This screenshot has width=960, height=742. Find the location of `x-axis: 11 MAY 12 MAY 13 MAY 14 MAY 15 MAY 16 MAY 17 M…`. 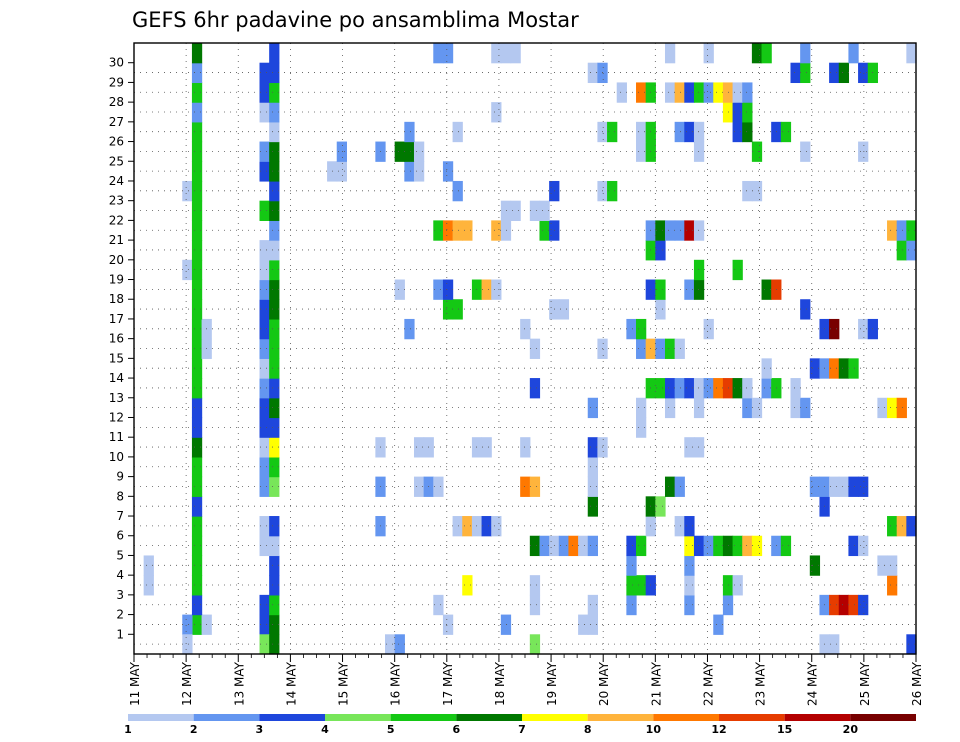

x-axis: 11 MAY 12 MAY 13 MAY 14 MAY 15 MAY 16 MAY 17 M… is located at coordinates (526, 680).